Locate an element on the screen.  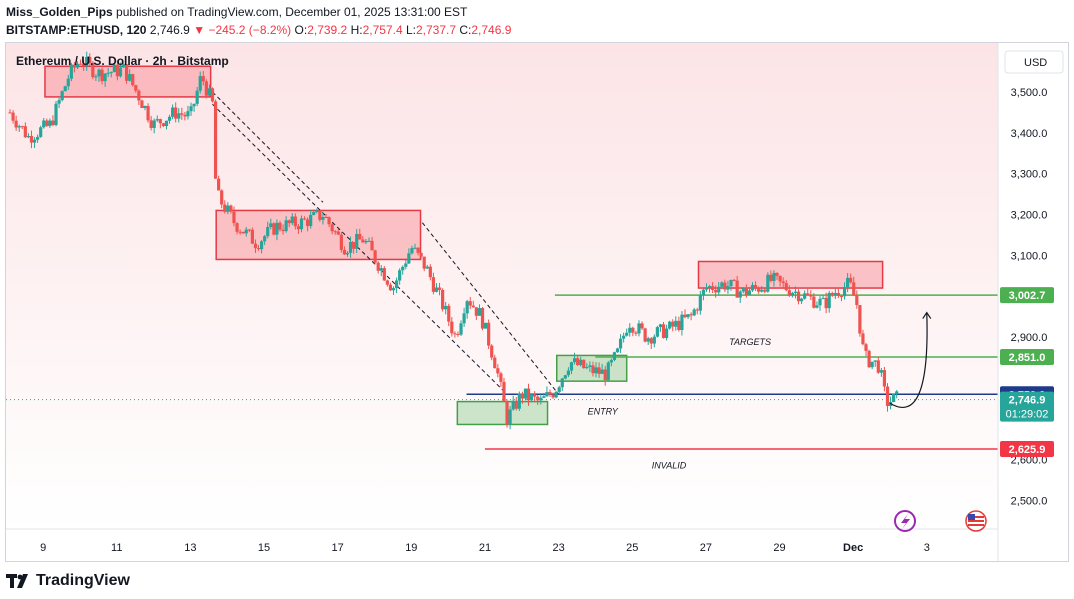
open-value: 2,739.2 is located at coordinates (327, 30).